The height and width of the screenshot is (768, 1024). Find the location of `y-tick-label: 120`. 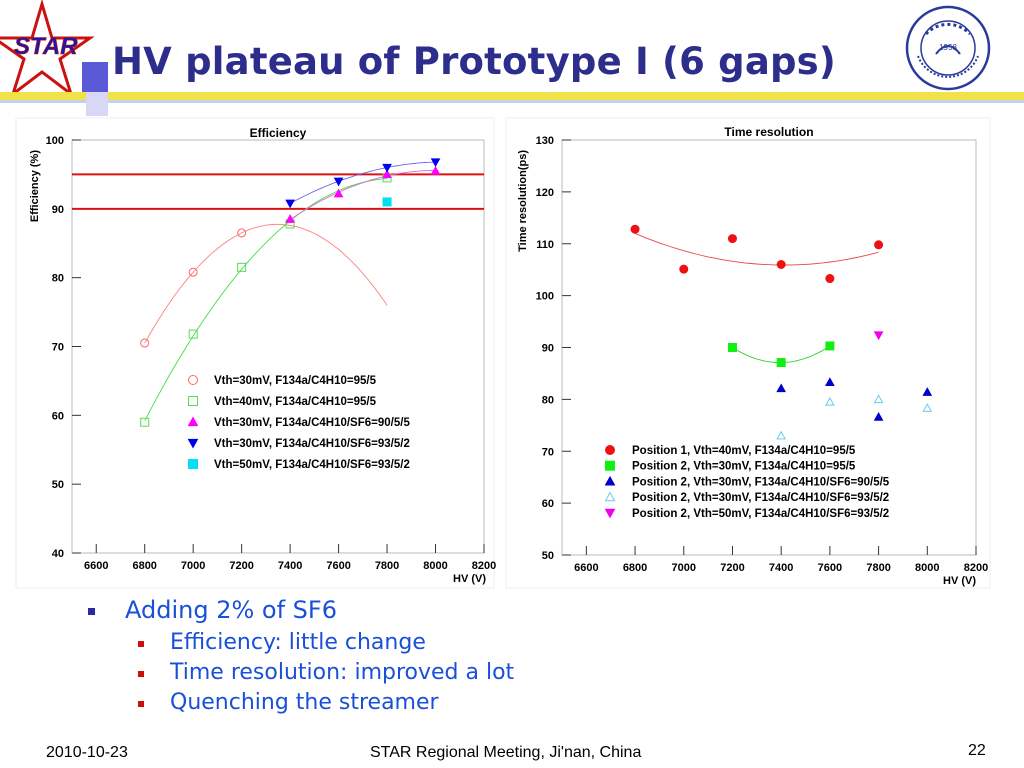

y-tick-label: 120 is located at coordinates (545, 193).